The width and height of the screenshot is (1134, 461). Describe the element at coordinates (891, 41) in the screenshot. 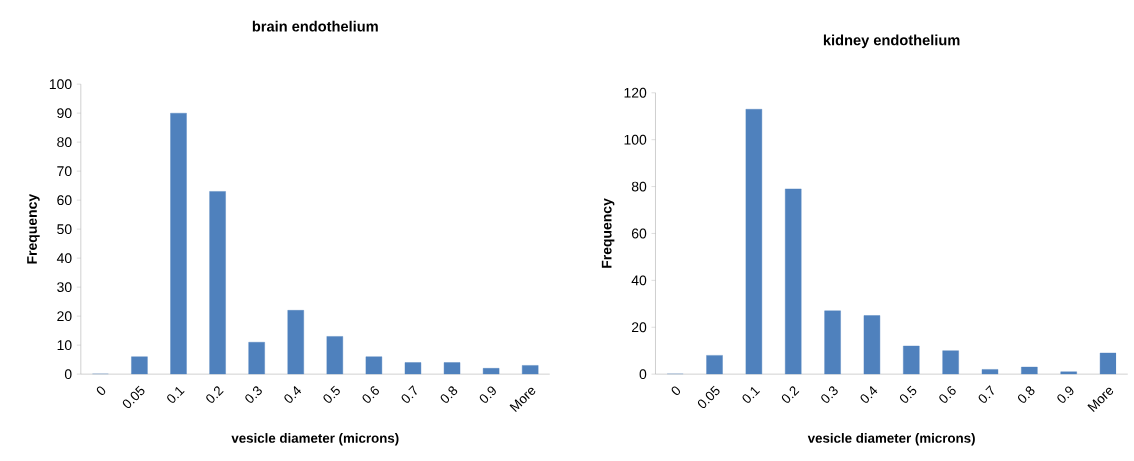

I see `chart-title: kidney endothelium` at that location.